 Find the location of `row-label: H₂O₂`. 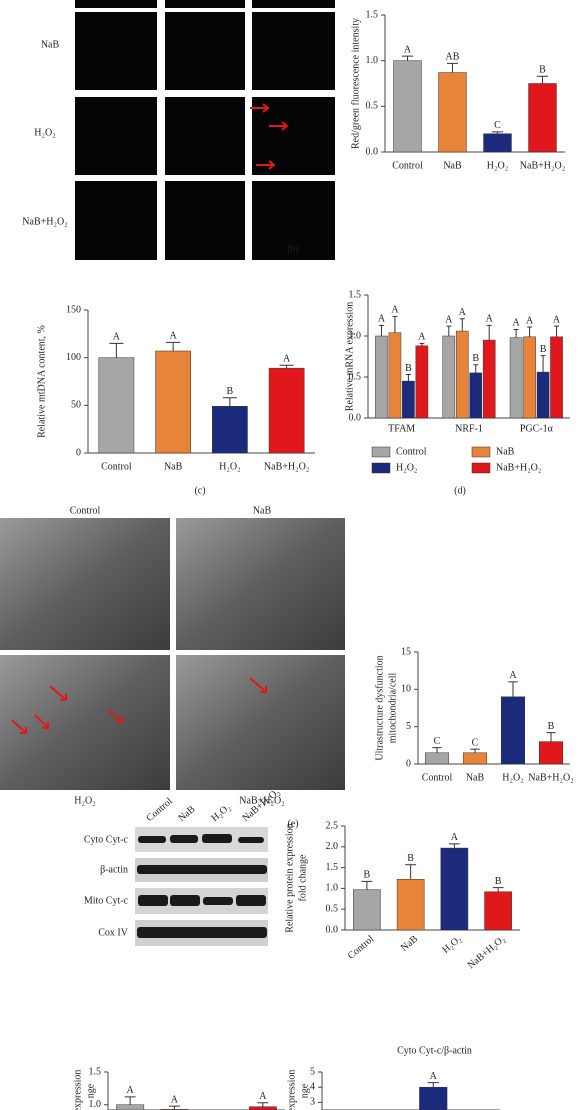

row-label: H₂O₂ is located at coordinates (44, 132).